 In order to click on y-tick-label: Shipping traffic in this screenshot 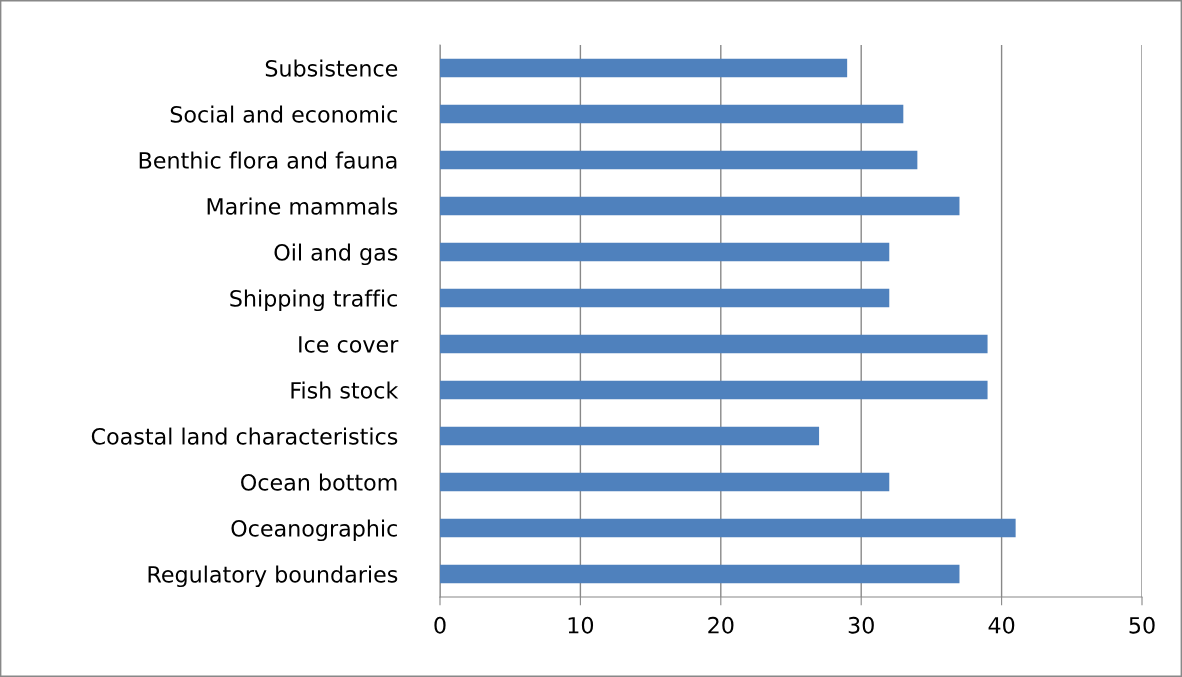, I will do `click(313, 300)`.